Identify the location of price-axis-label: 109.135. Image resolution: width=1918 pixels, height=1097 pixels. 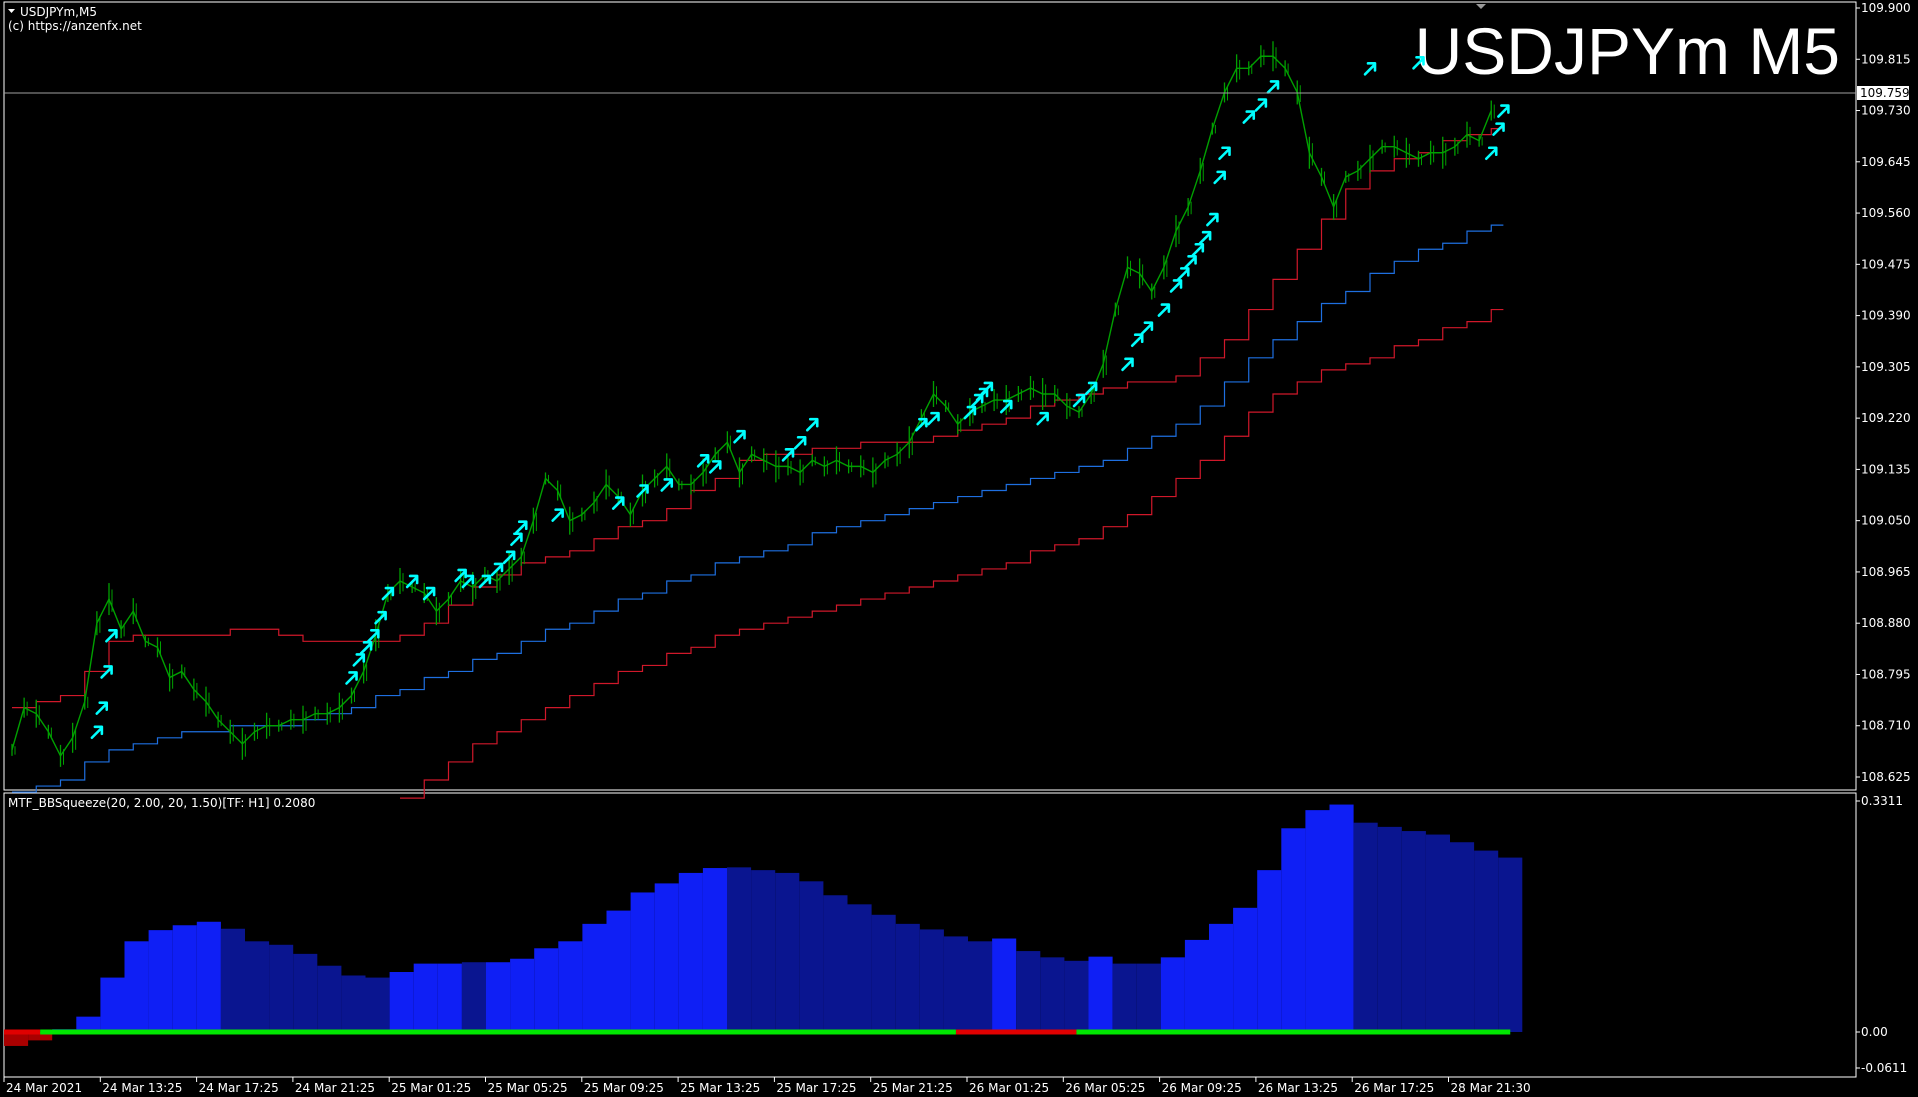
(1886, 469).